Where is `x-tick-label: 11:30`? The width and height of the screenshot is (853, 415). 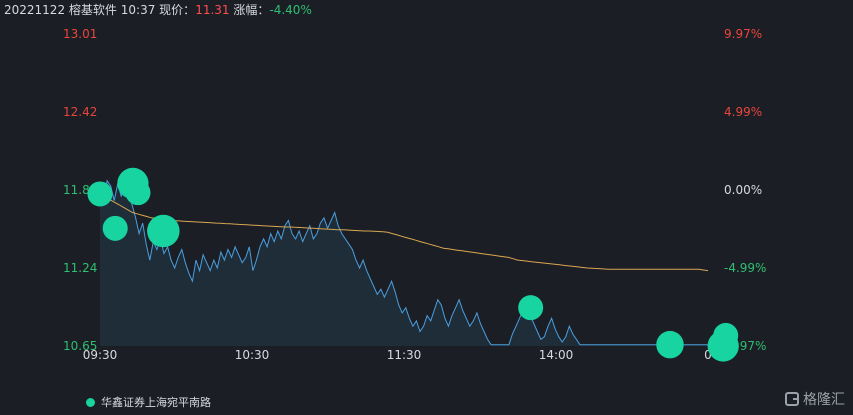
x-tick-label: 11:30 is located at coordinates (404, 355).